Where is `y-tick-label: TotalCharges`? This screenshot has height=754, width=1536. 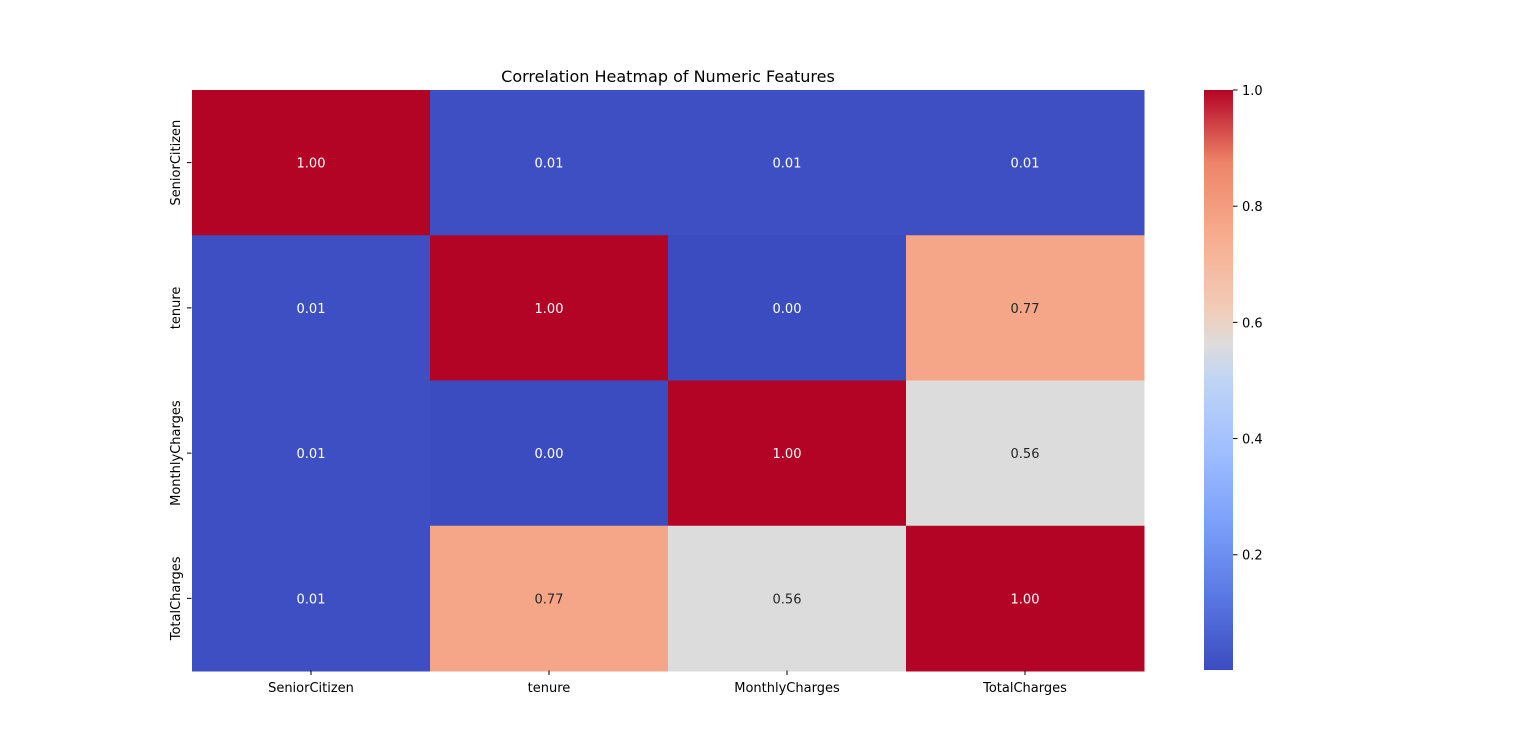
y-tick-label: TotalCharges is located at coordinates (176, 598).